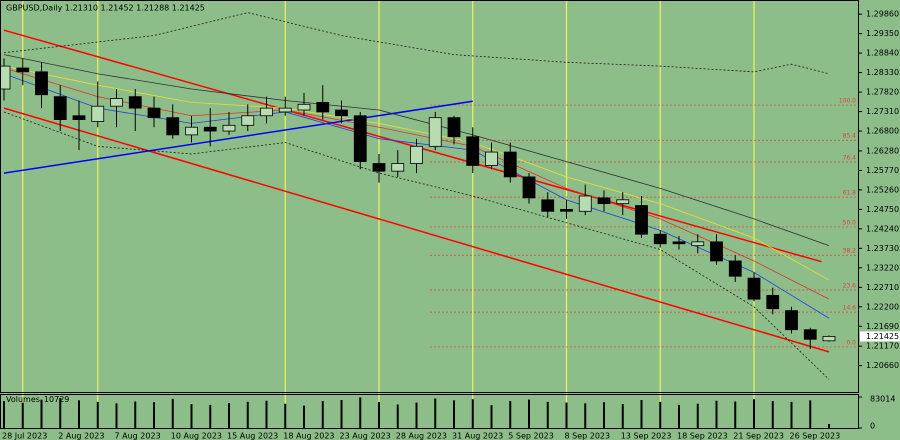  Describe the element at coordinates (882, 111) in the screenshot. I see `y-tick-label: 1.27310` at that location.